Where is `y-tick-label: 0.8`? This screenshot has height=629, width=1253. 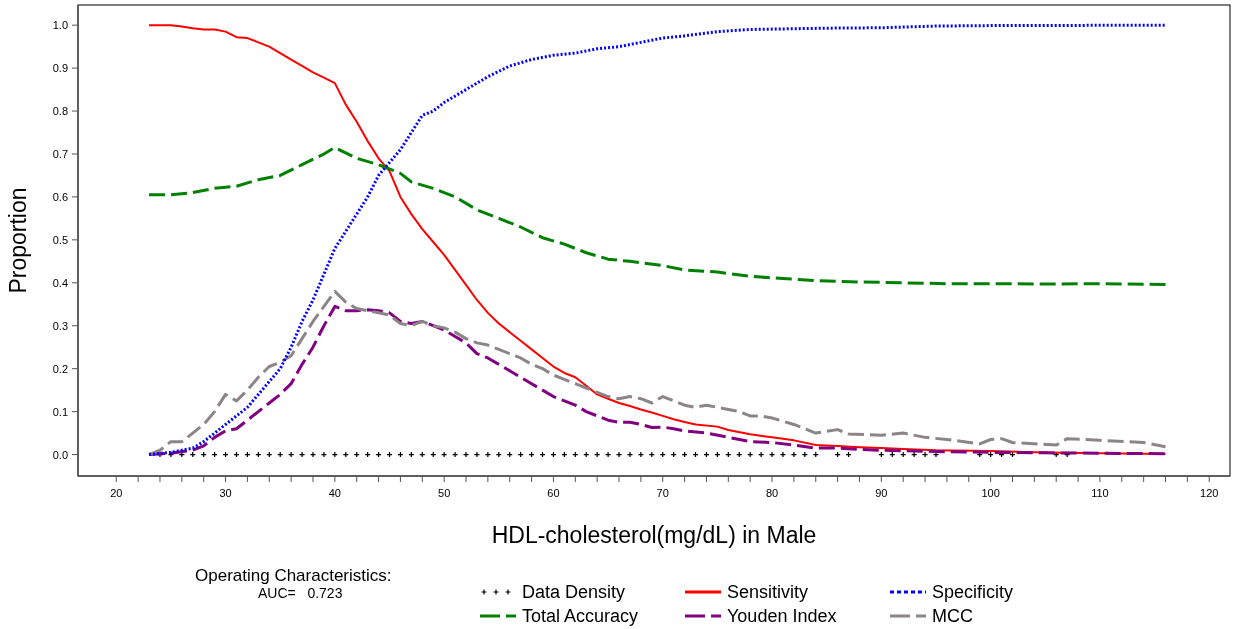
y-tick-label: 0.8 is located at coordinates (60, 111).